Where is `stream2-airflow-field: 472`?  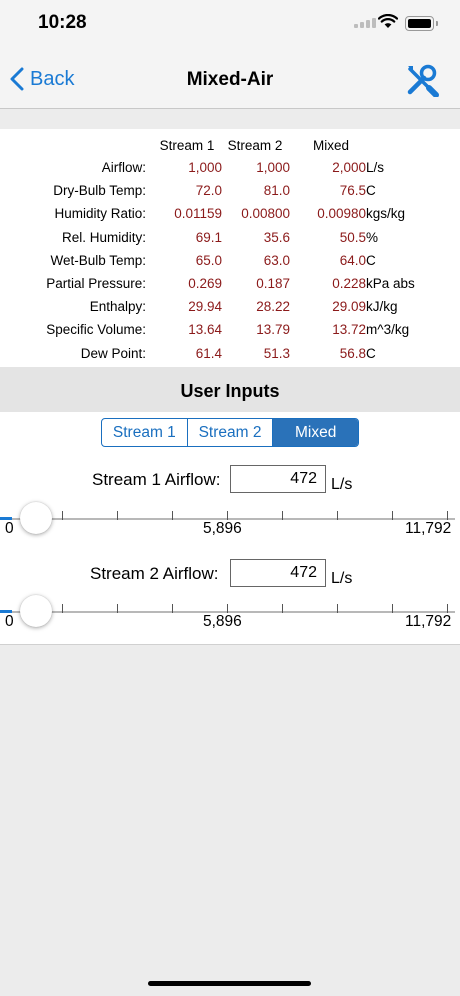
stream2-airflow-field: 472 is located at coordinates (278, 573).